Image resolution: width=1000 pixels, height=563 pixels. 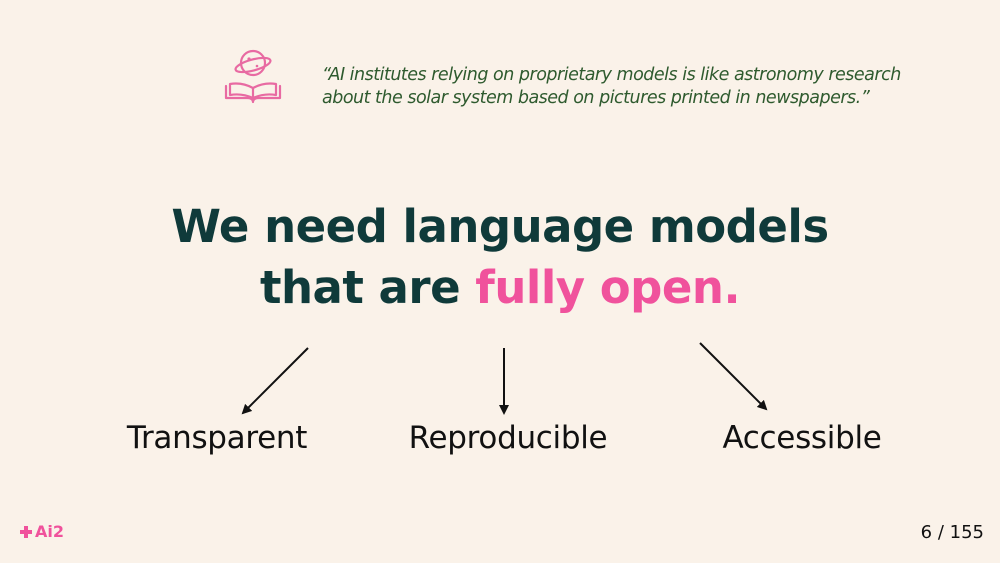 I want to click on headline-accent: fully open., so click(x=608, y=287).